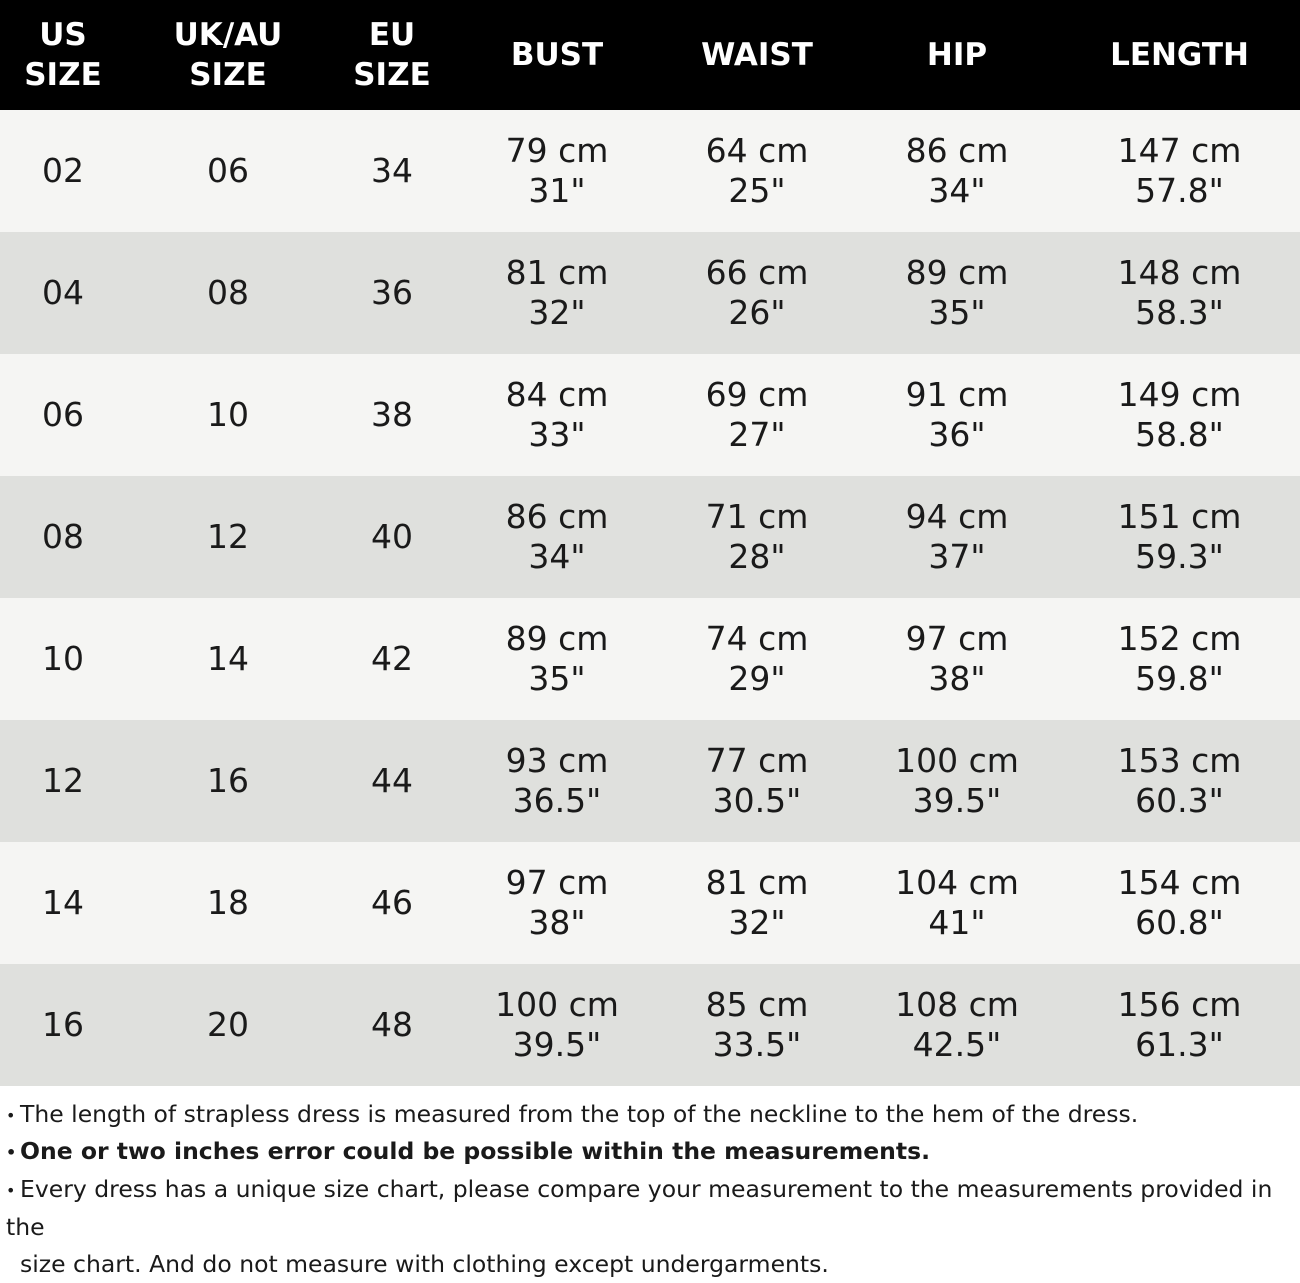 The image size is (1300, 1283). I want to click on cell-hip-inches: 37", so click(957, 556).